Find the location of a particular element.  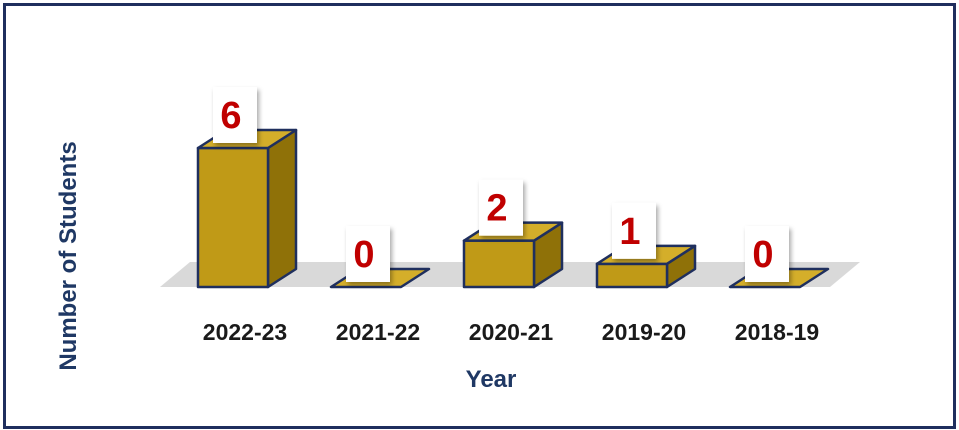

y-axis-title: Number of Students is located at coordinates (68, 255).